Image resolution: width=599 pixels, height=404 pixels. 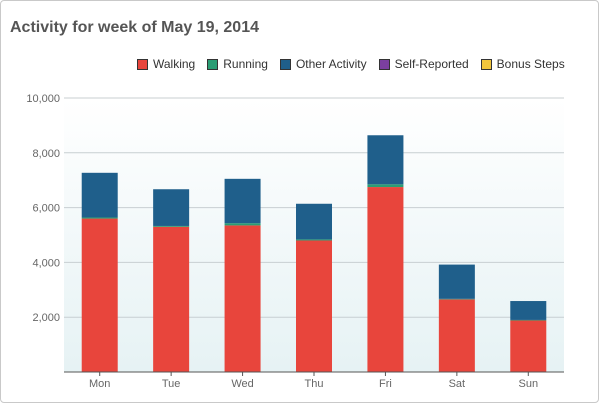 I want to click on bar-walking-sun, so click(x=528, y=346).